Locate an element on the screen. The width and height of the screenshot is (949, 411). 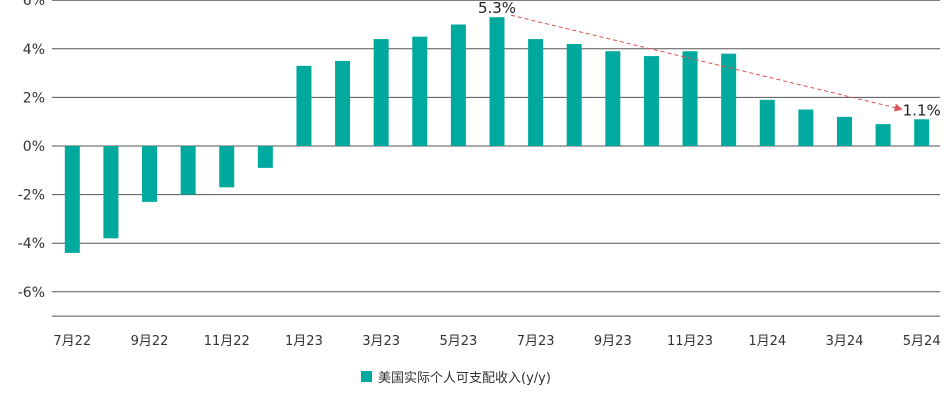
x-tick-label: 11月22 is located at coordinates (227, 341).